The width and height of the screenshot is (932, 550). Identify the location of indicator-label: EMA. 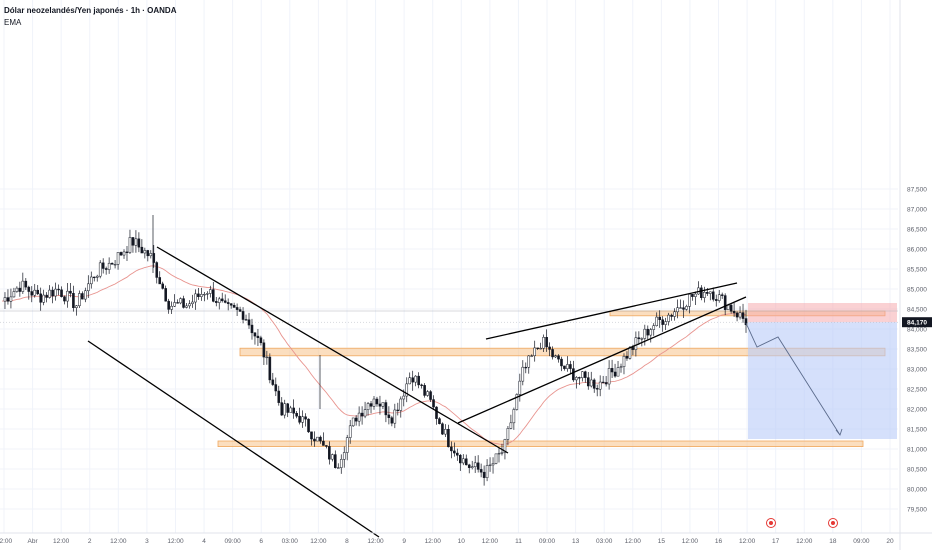
(13, 22).